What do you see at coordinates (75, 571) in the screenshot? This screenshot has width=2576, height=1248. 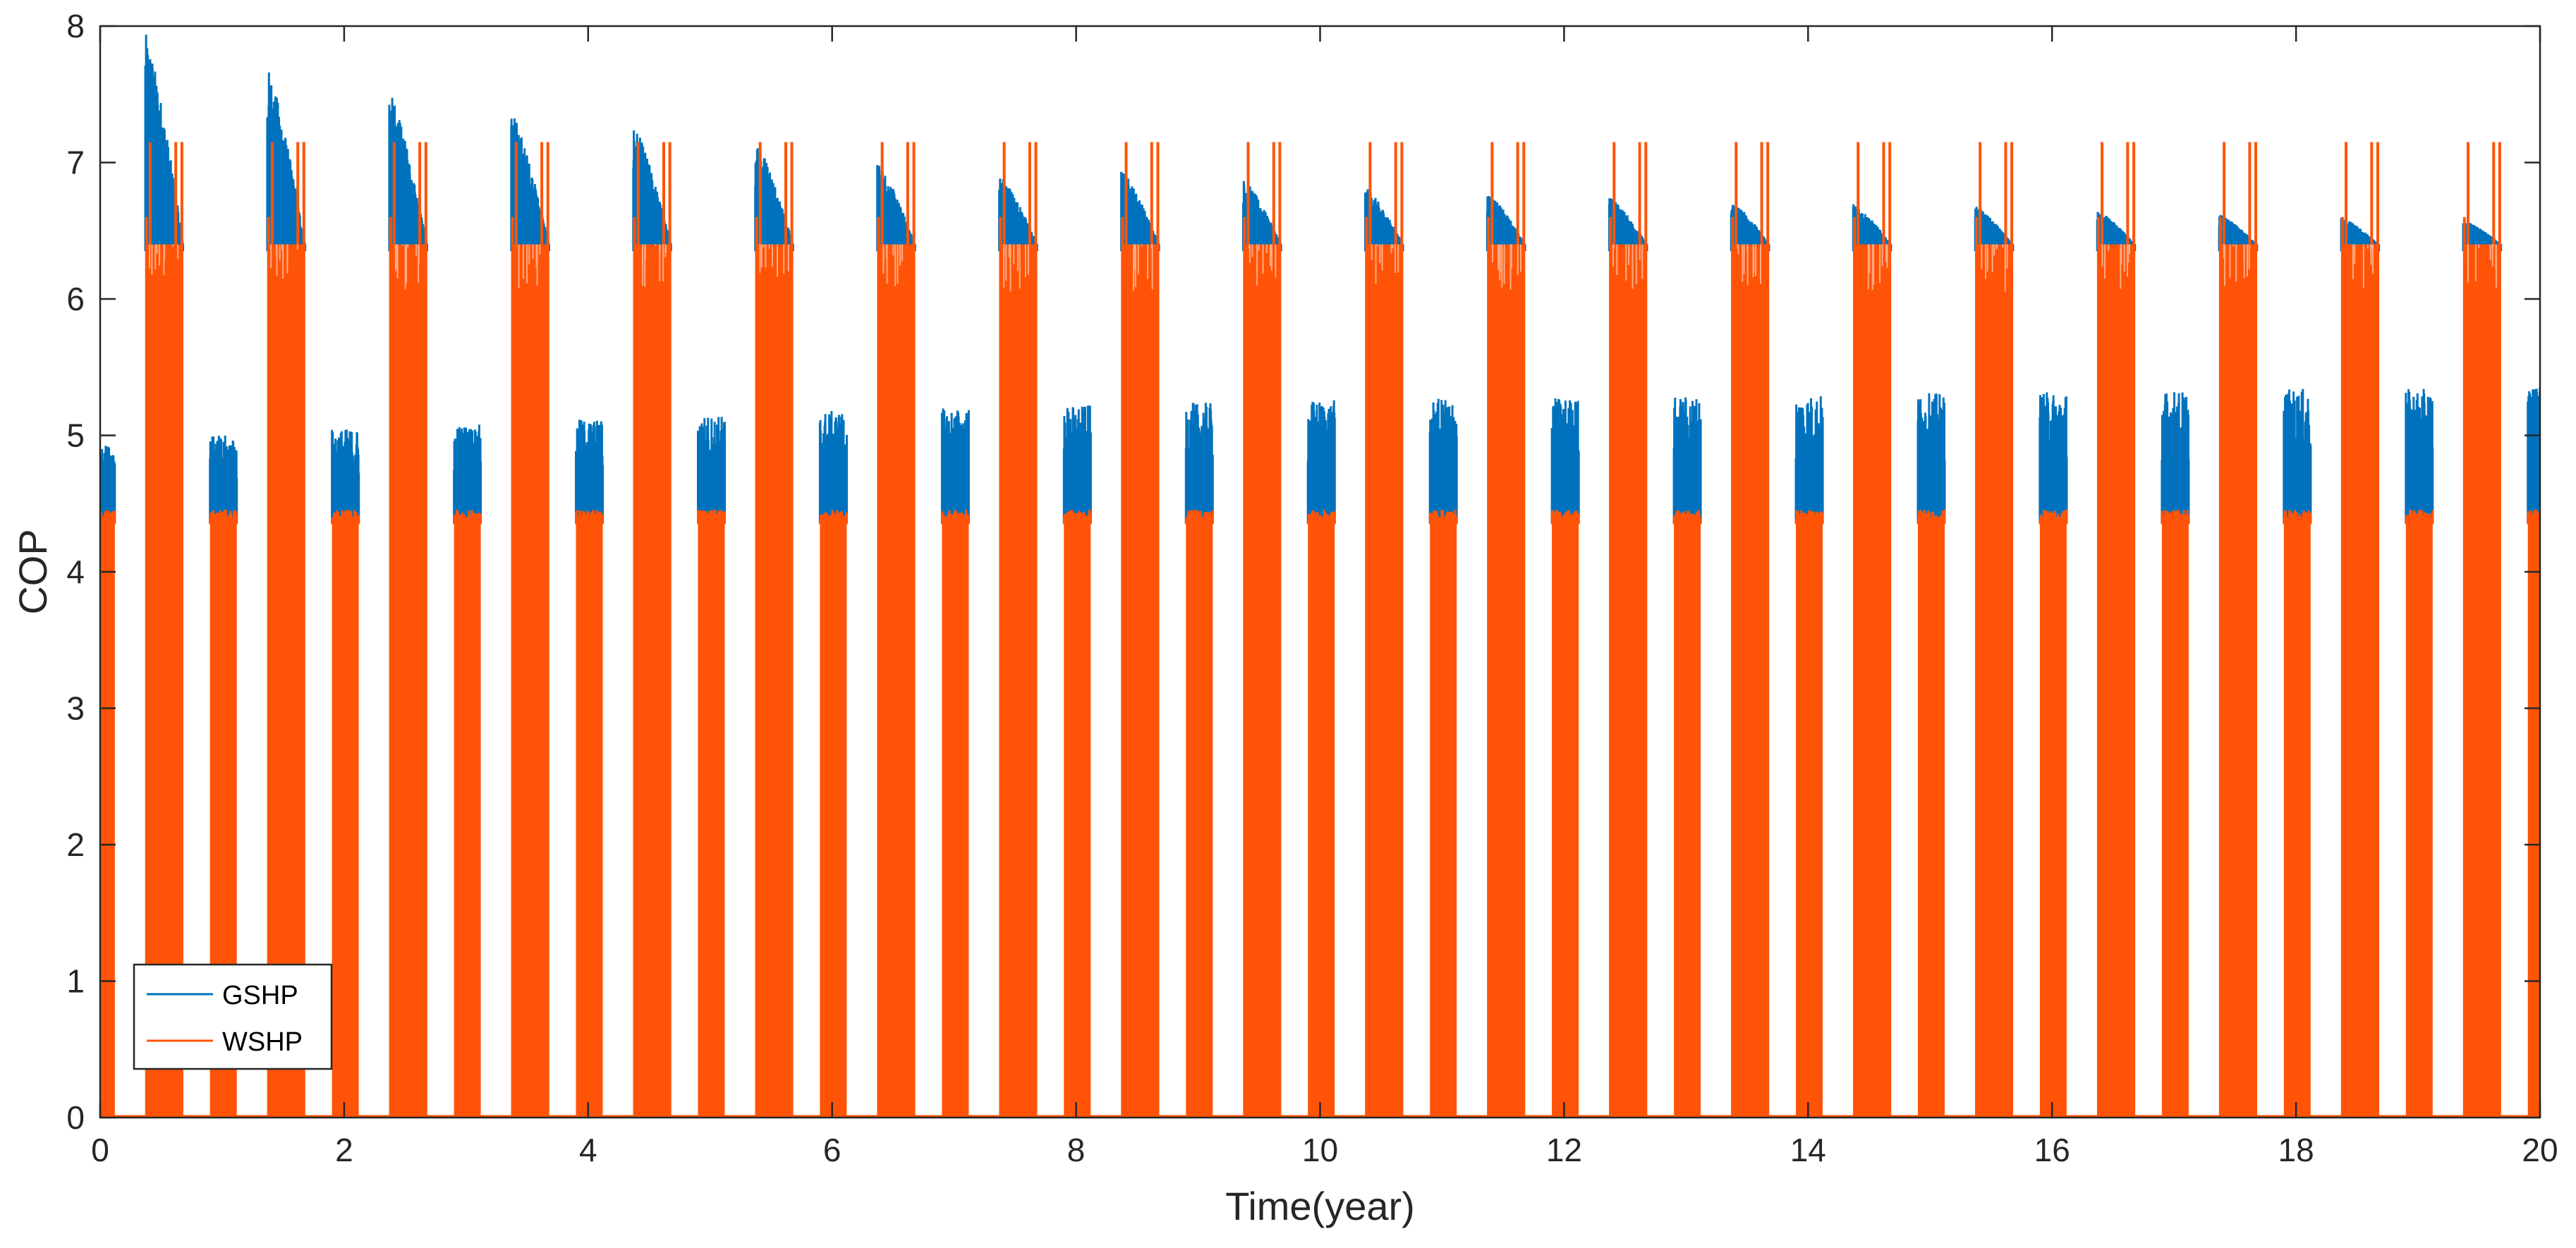 I see `y-tick-label: 4` at bounding box center [75, 571].